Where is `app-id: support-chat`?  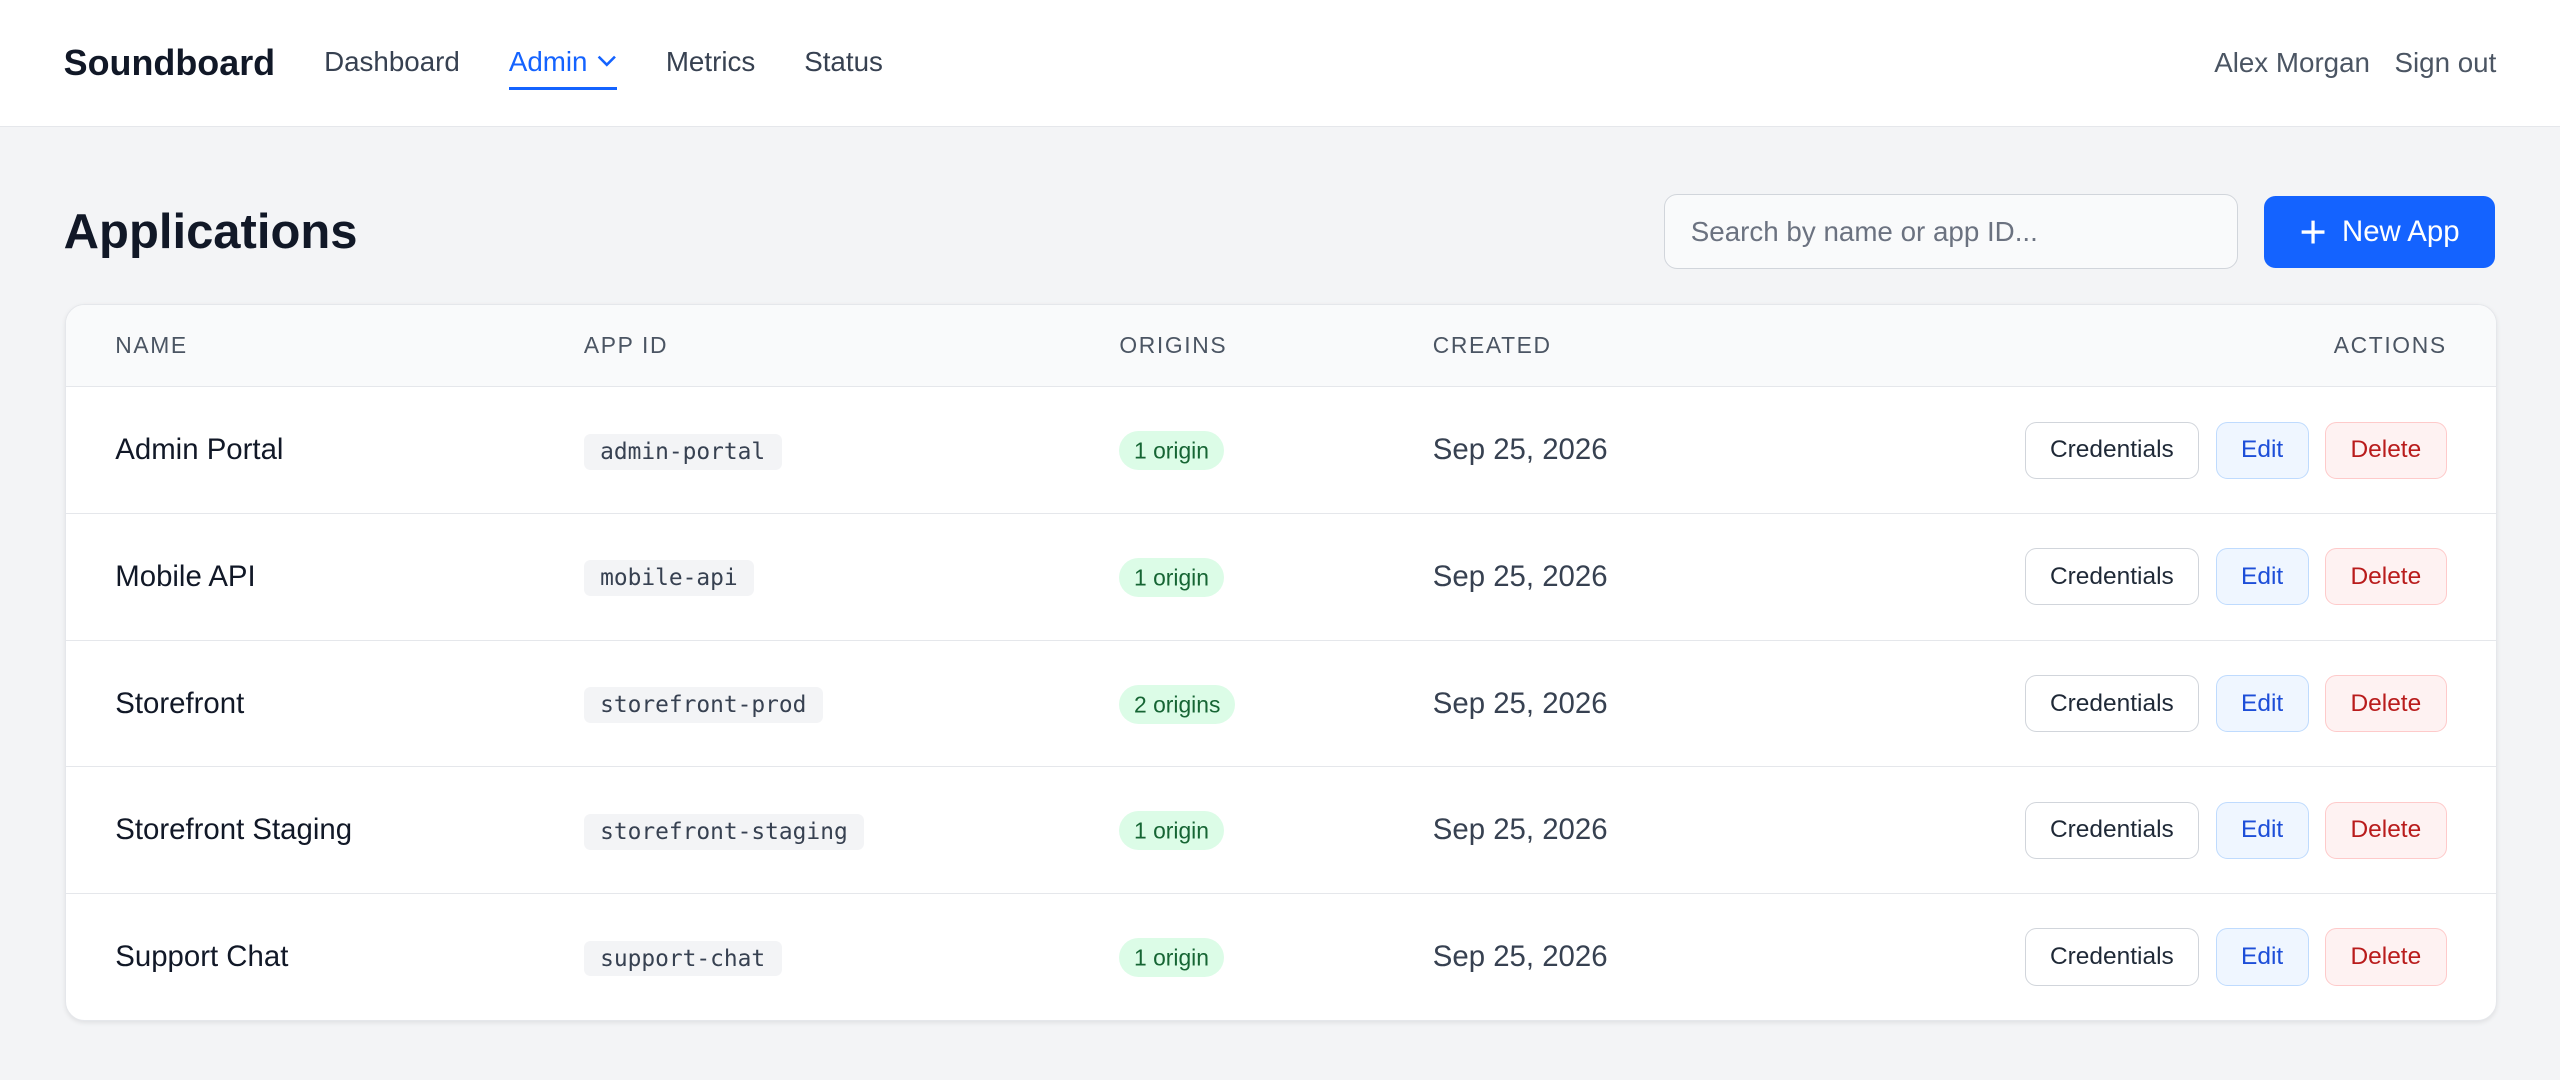 app-id: support-chat is located at coordinates (682, 958).